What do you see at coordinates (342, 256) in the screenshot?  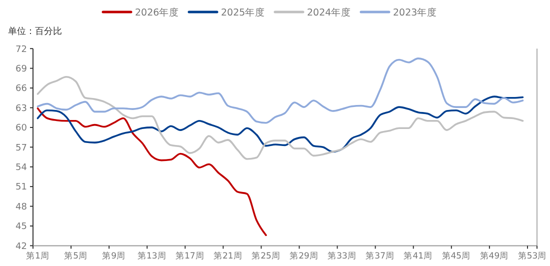 I see `x-tick-label: 第33周` at bounding box center [342, 256].